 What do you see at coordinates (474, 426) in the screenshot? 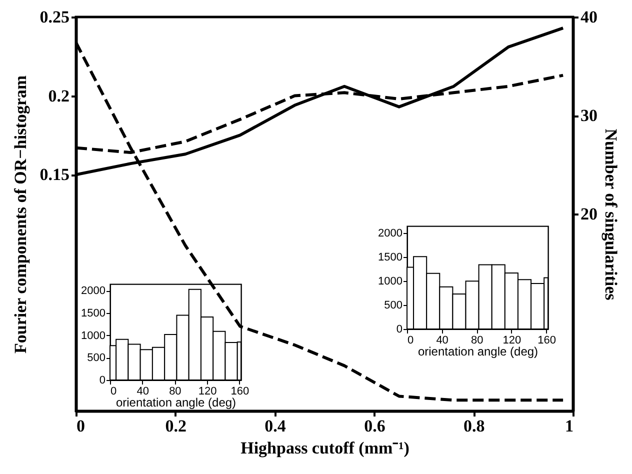
I see `x-tick-label: 0.8` at bounding box center [474, 426].